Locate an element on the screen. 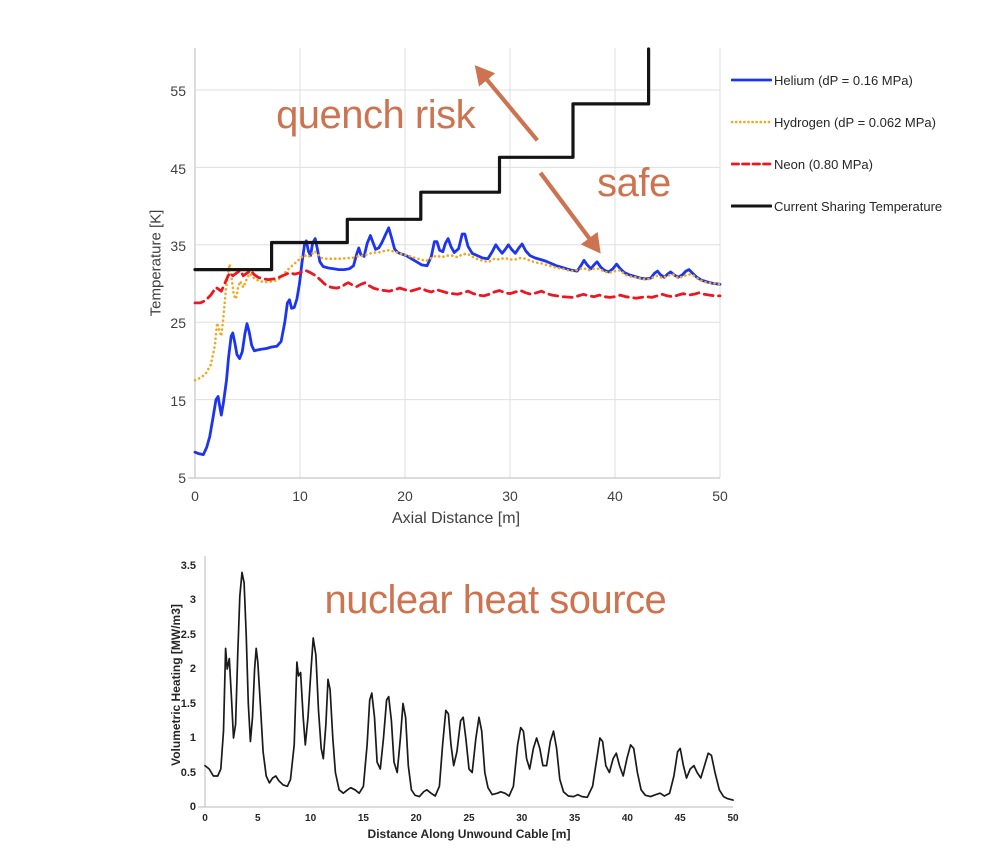 This screenshot has width=1006, height=866. legend-item-neon-0-80-mpa: Neon (0.80 MPa) is located at coordinates (868, 164).